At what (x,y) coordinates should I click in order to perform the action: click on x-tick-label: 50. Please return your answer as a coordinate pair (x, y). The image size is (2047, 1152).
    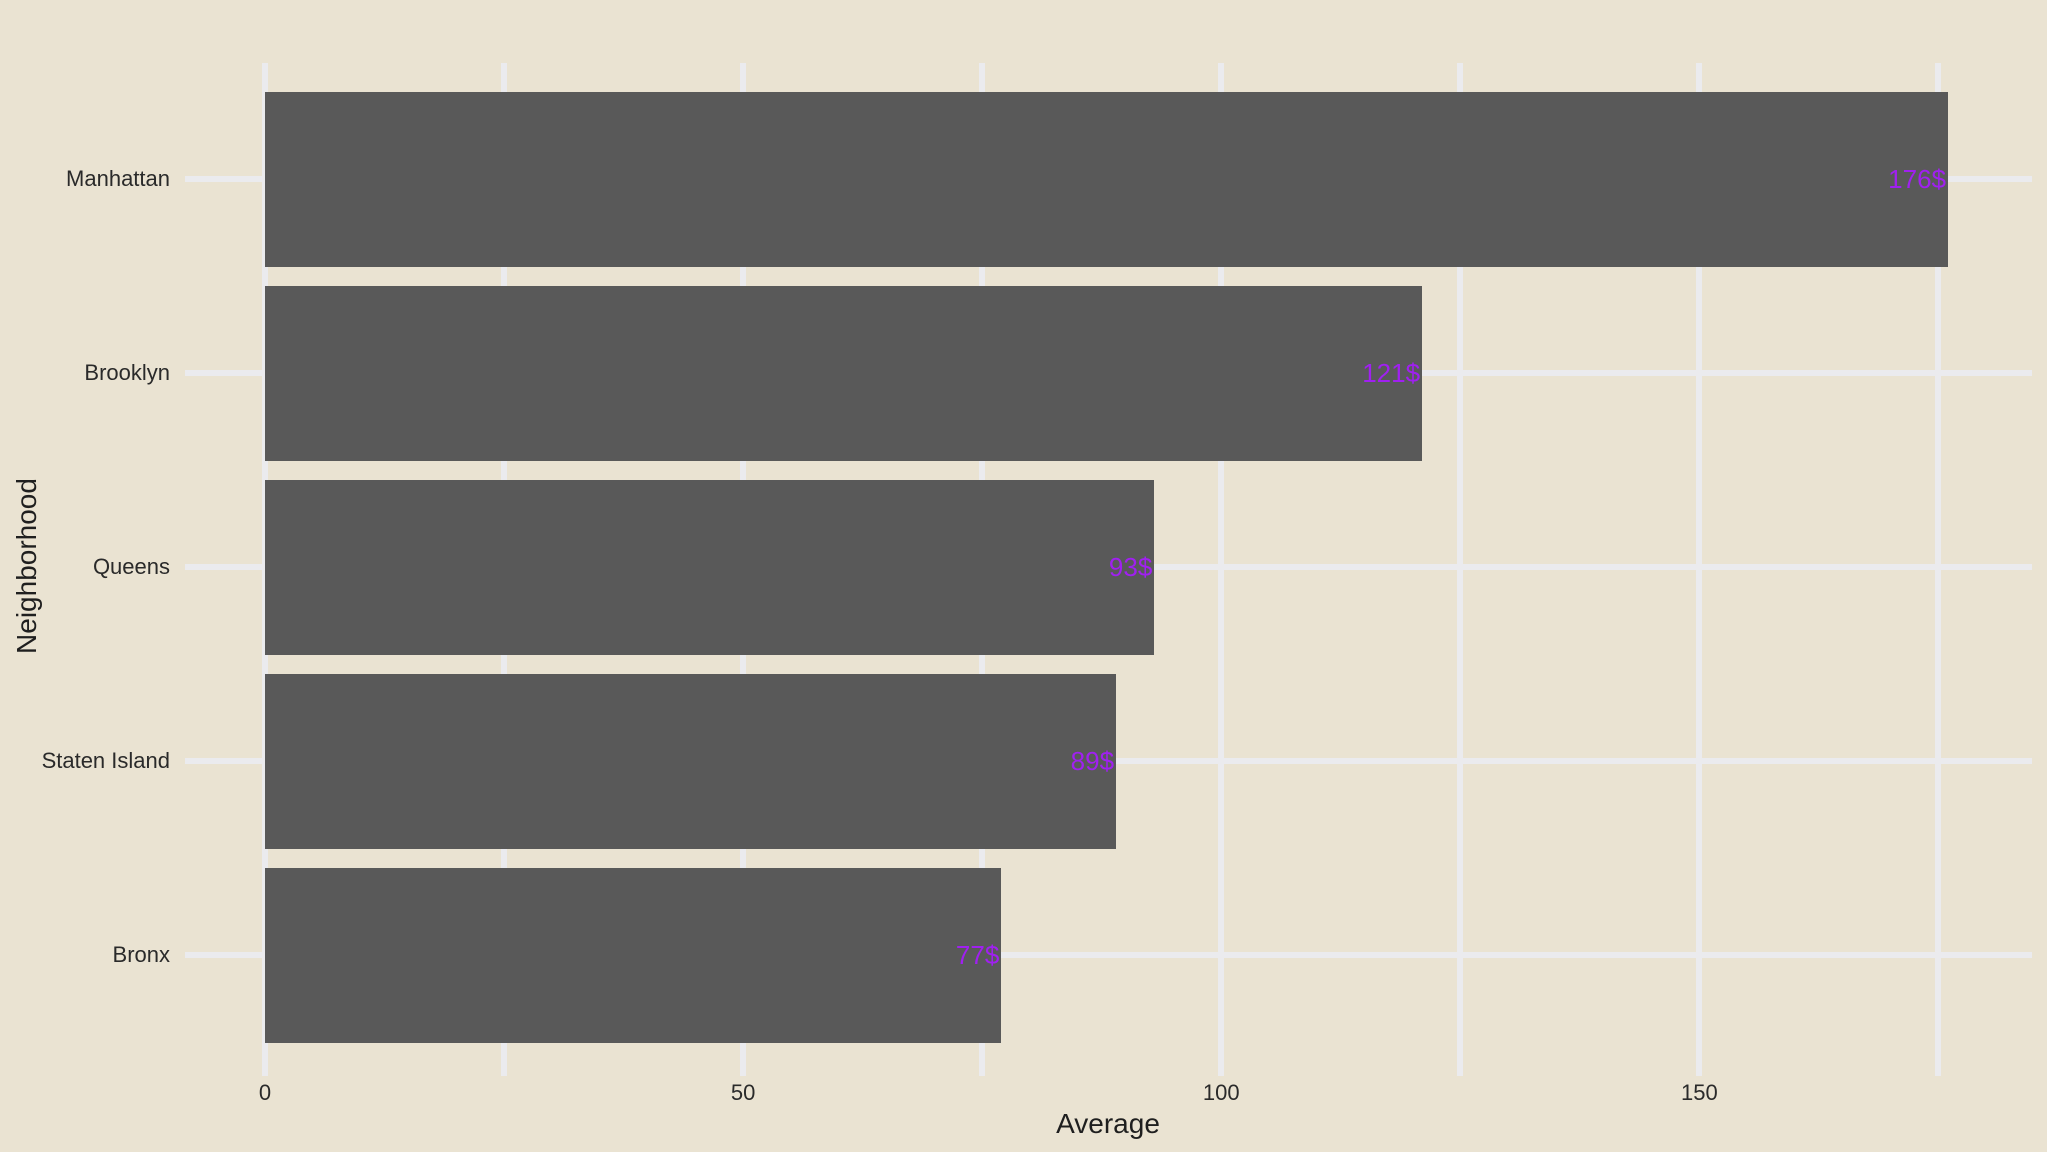
    Looking at the image, I should click on (743, 1092).